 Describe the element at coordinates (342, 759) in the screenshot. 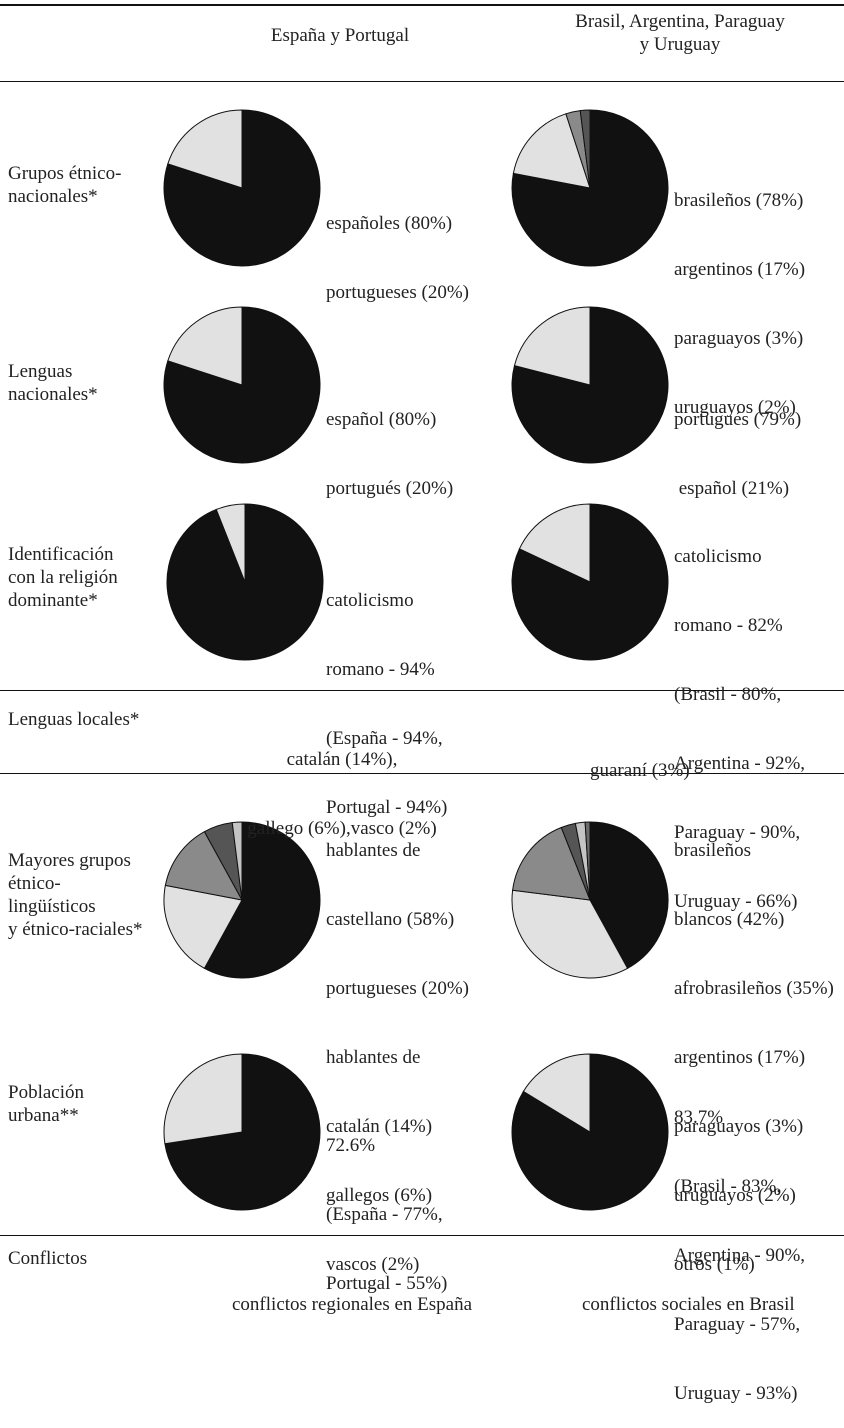

I see `local-language-line: catalán (14%),` at that location.